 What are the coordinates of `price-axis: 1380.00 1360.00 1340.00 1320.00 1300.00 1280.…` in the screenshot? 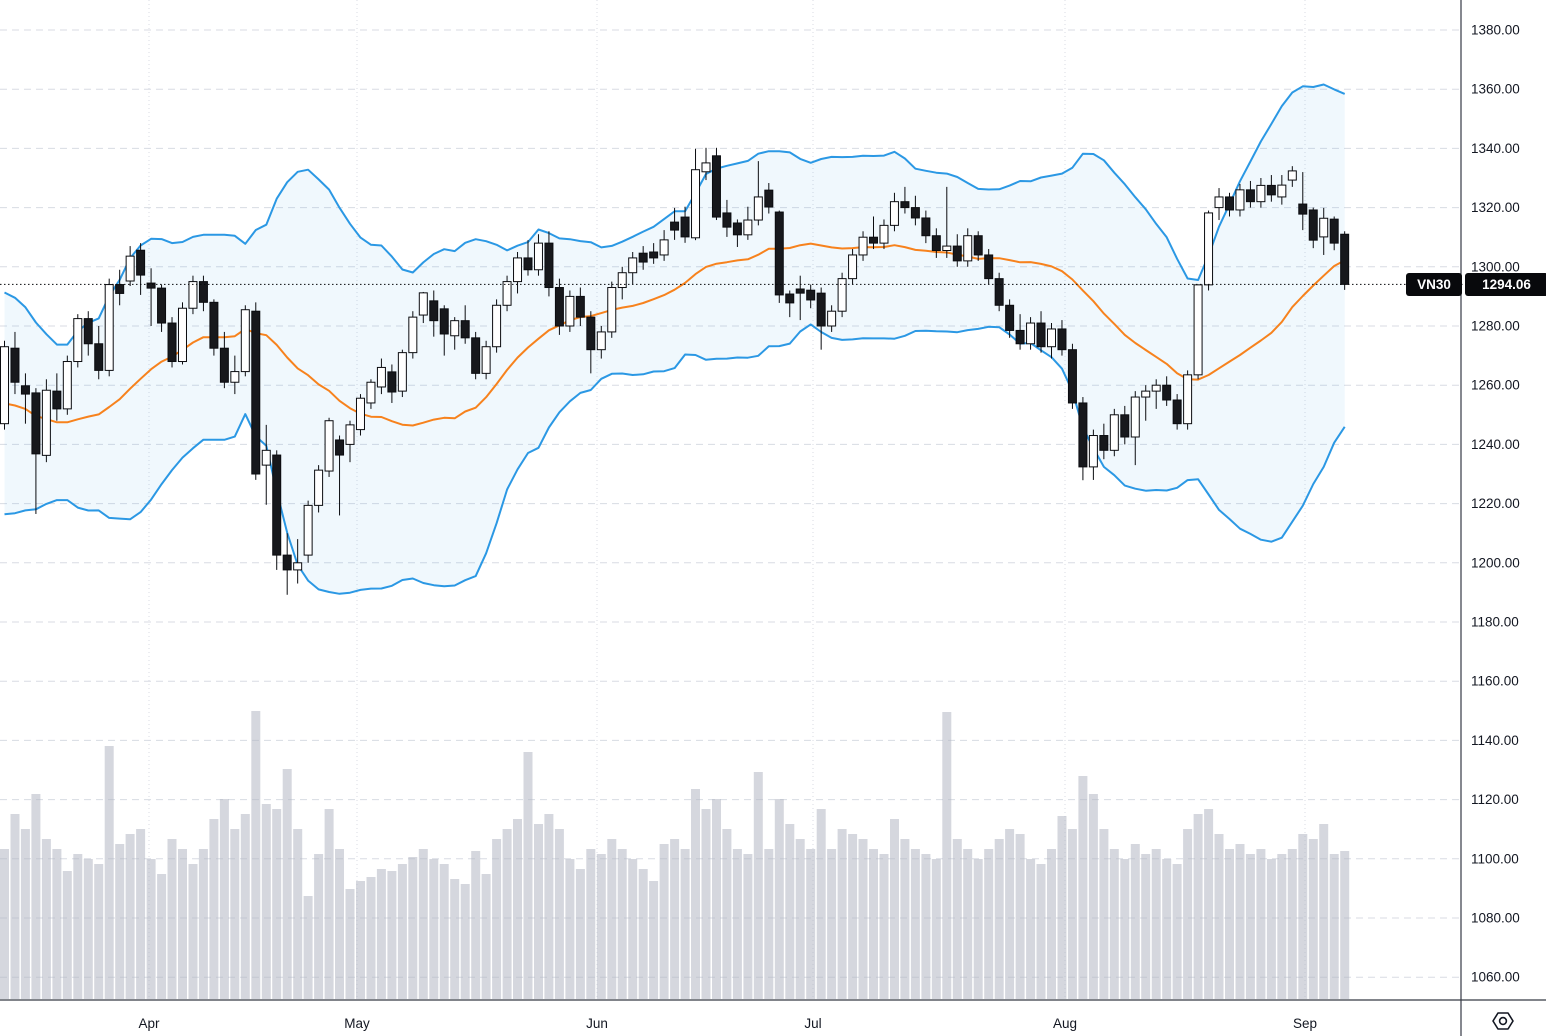 It's located at (1495, 504).